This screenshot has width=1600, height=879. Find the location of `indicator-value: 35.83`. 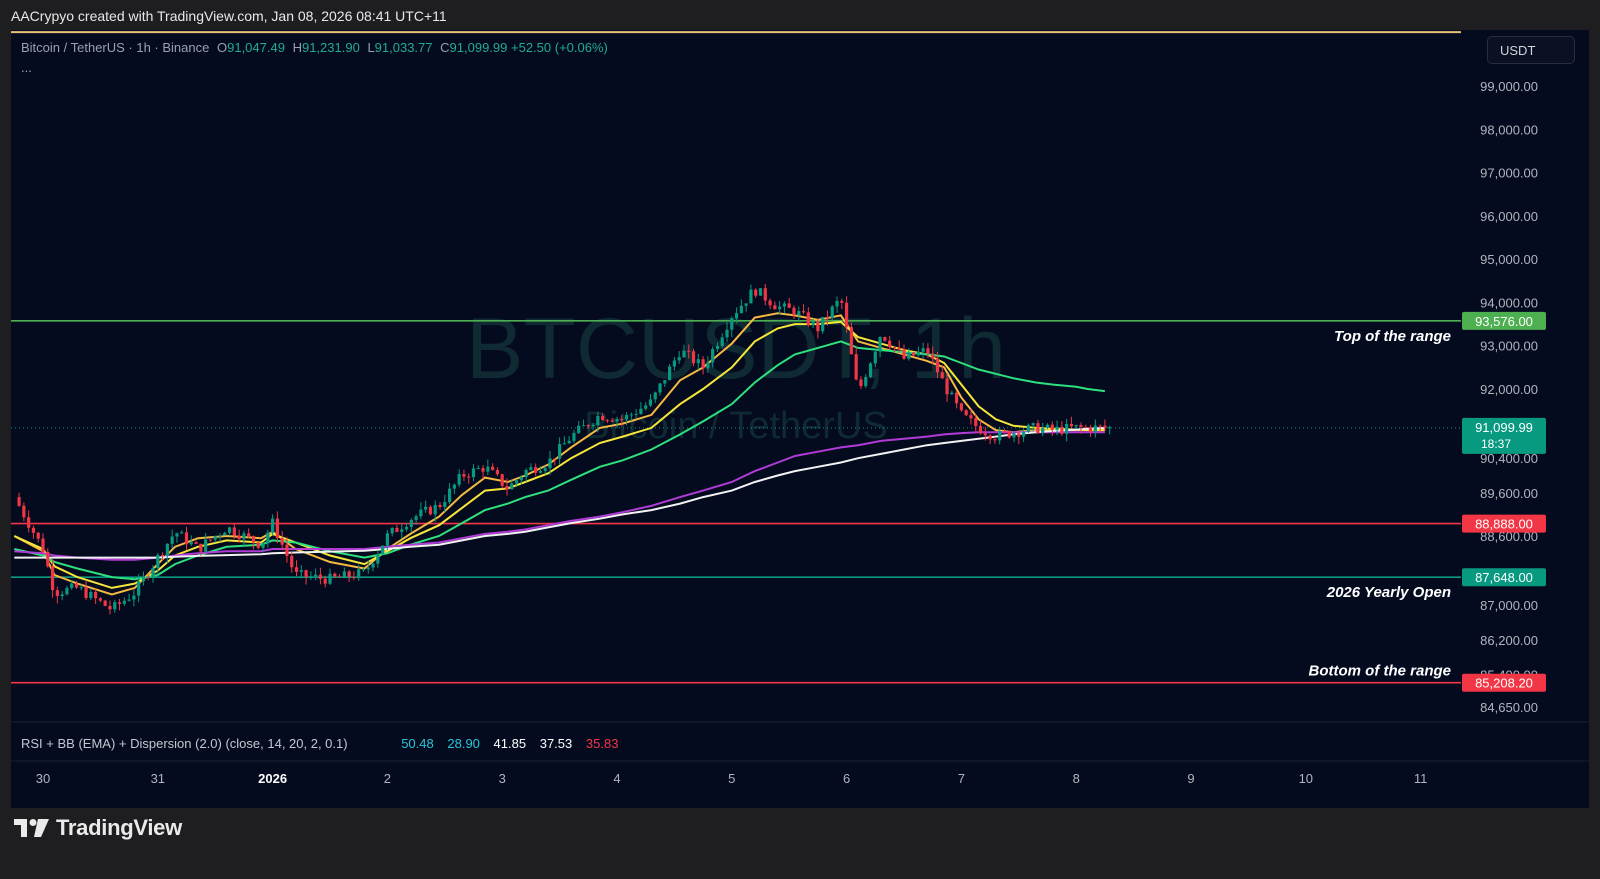

indicator-value: 35.83 is located at coordinates (602, 743).